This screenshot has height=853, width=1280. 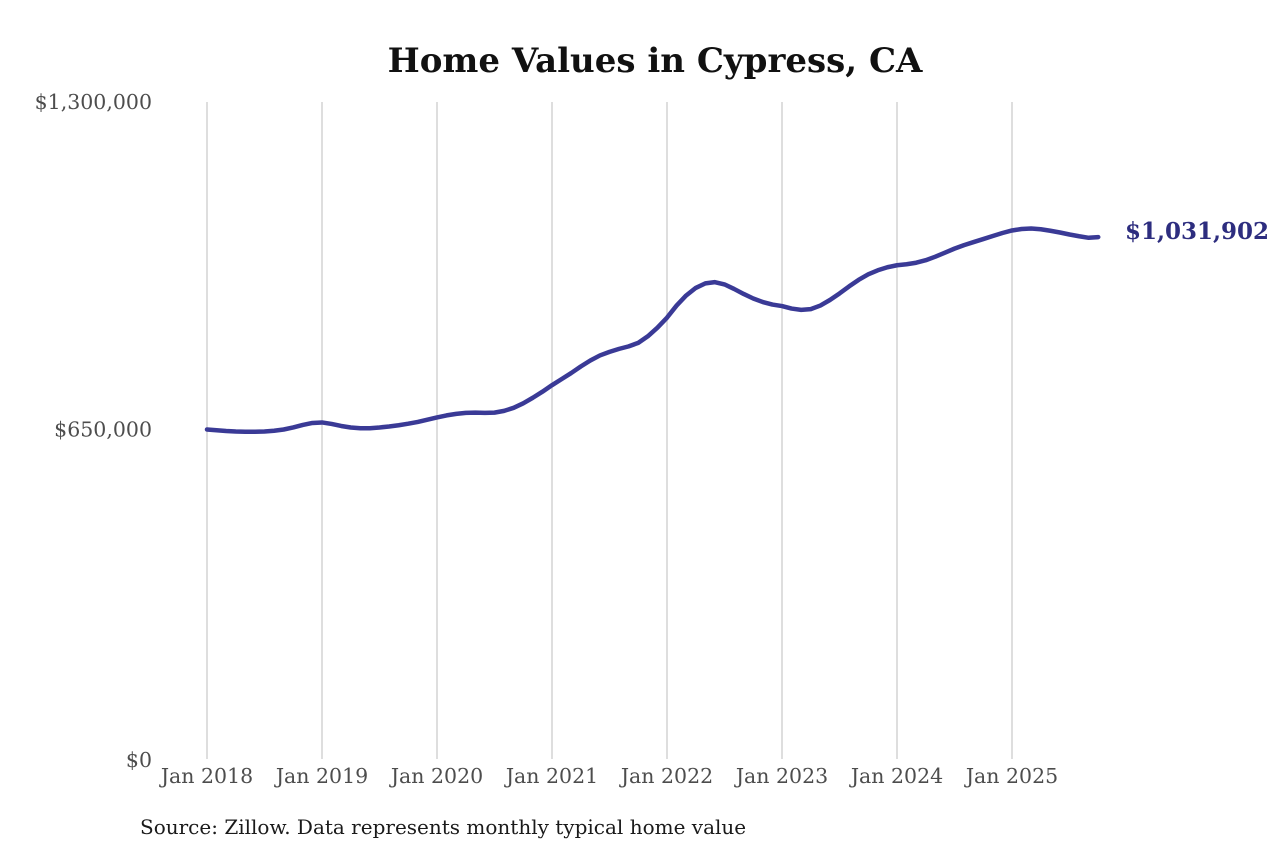 What do you see at coordinates (781, 776) in the screenshot?
I see `x-axis-tick-label: Jan 2023` at bounding box center [781, 776].